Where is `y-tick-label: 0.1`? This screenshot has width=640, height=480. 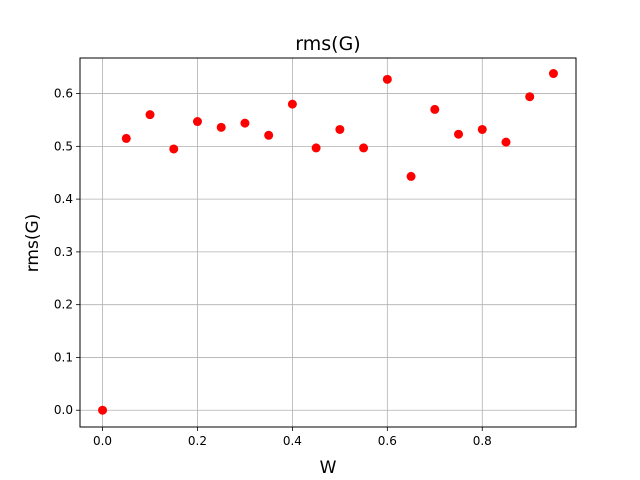 y-tick-label: 0.1 is located at coordinates (63, 357).